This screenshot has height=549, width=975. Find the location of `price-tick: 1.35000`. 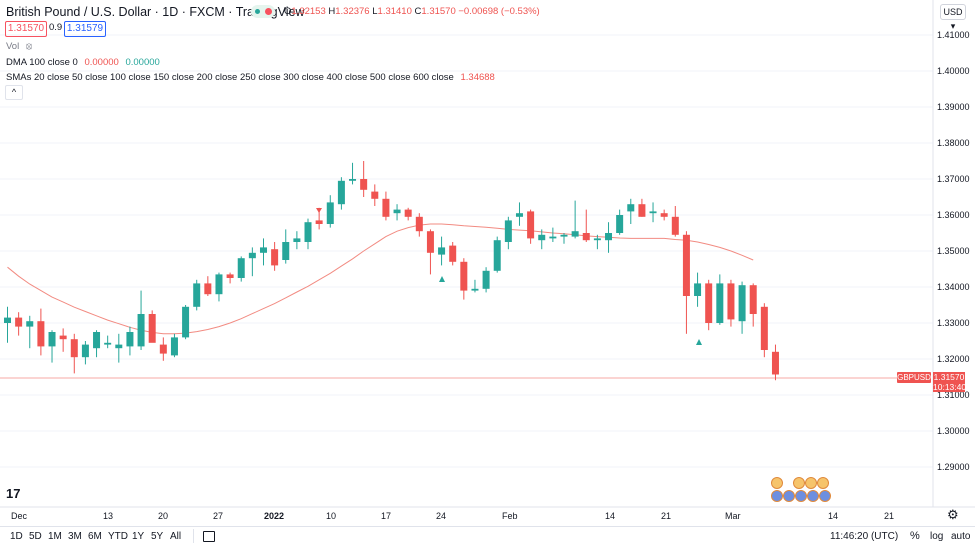

price-tick: 1.35000 is located at coordinates (953, 251).